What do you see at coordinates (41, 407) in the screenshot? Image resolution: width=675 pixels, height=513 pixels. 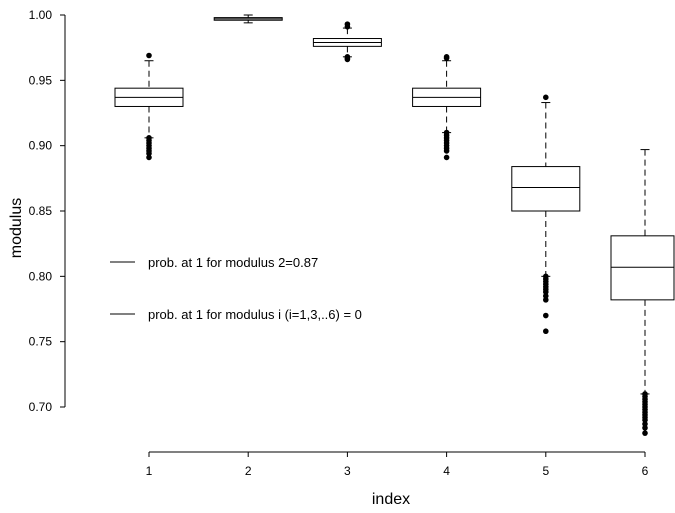 I see `y-tick-label: 0.70` at bounding box center [41, 407].